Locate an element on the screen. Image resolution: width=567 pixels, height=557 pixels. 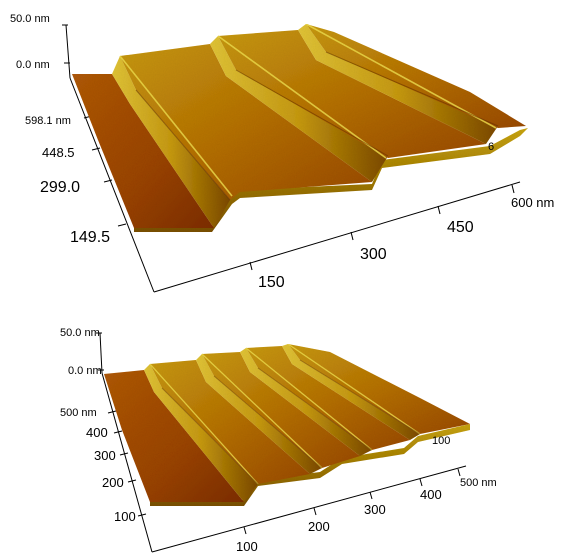
top-x-tick-2: 300 is located at coordinates (373, 254).